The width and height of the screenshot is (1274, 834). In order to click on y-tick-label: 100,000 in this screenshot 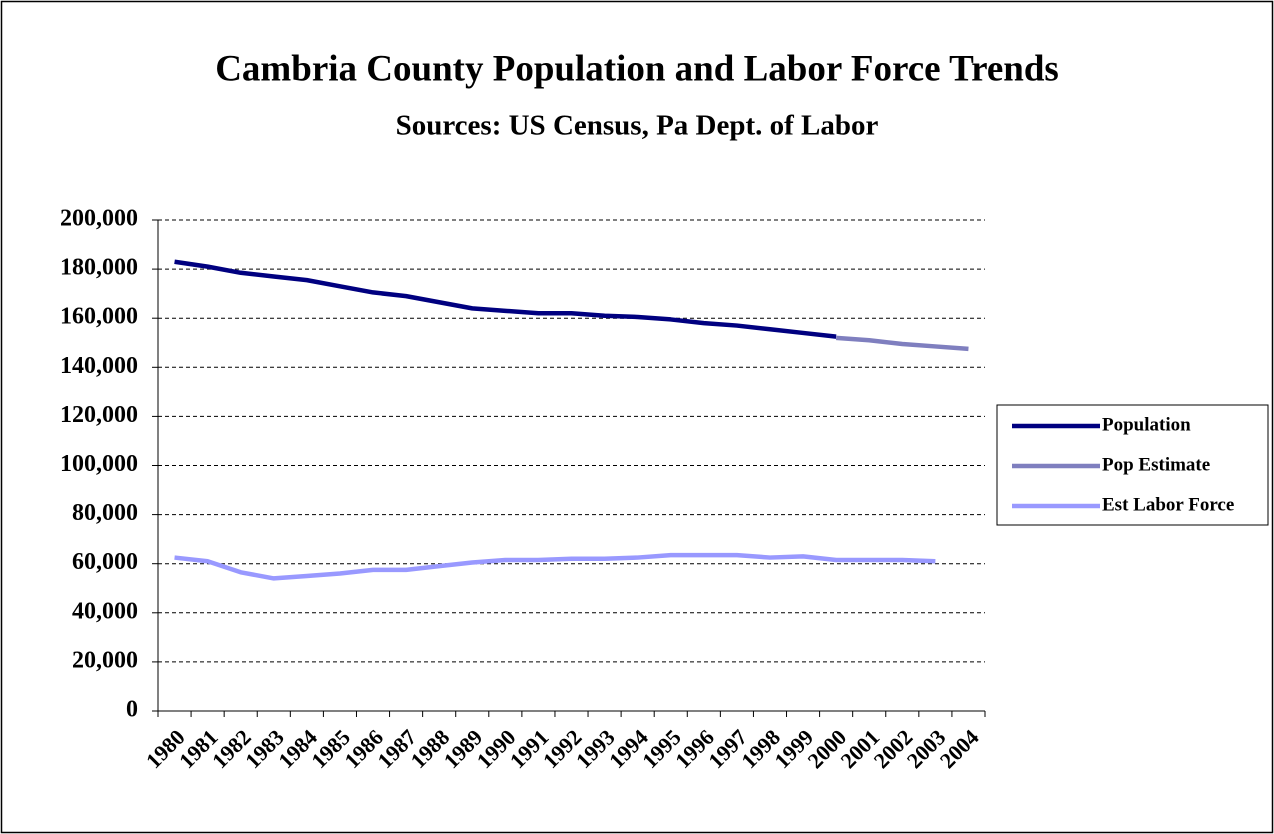, I will do `click(99, 464)`.